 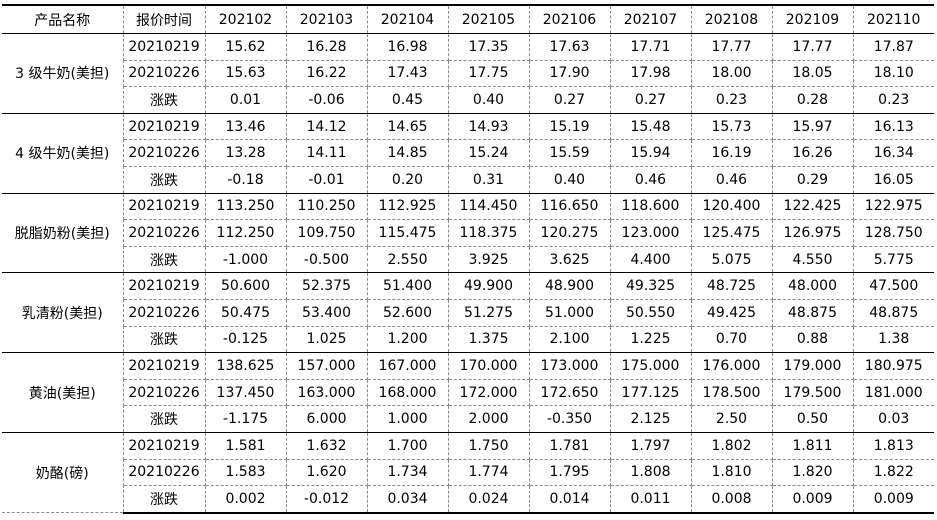 What do you see at coordinates (326, 47) in the screenshot?
I see `price-cell: 16.28` at bounding box center [326, 47].